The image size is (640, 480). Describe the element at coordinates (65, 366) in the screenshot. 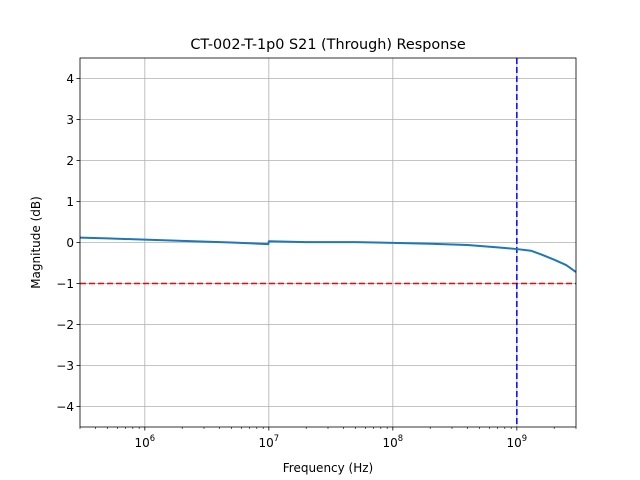

I see `y-tick-label: −3` at that location.